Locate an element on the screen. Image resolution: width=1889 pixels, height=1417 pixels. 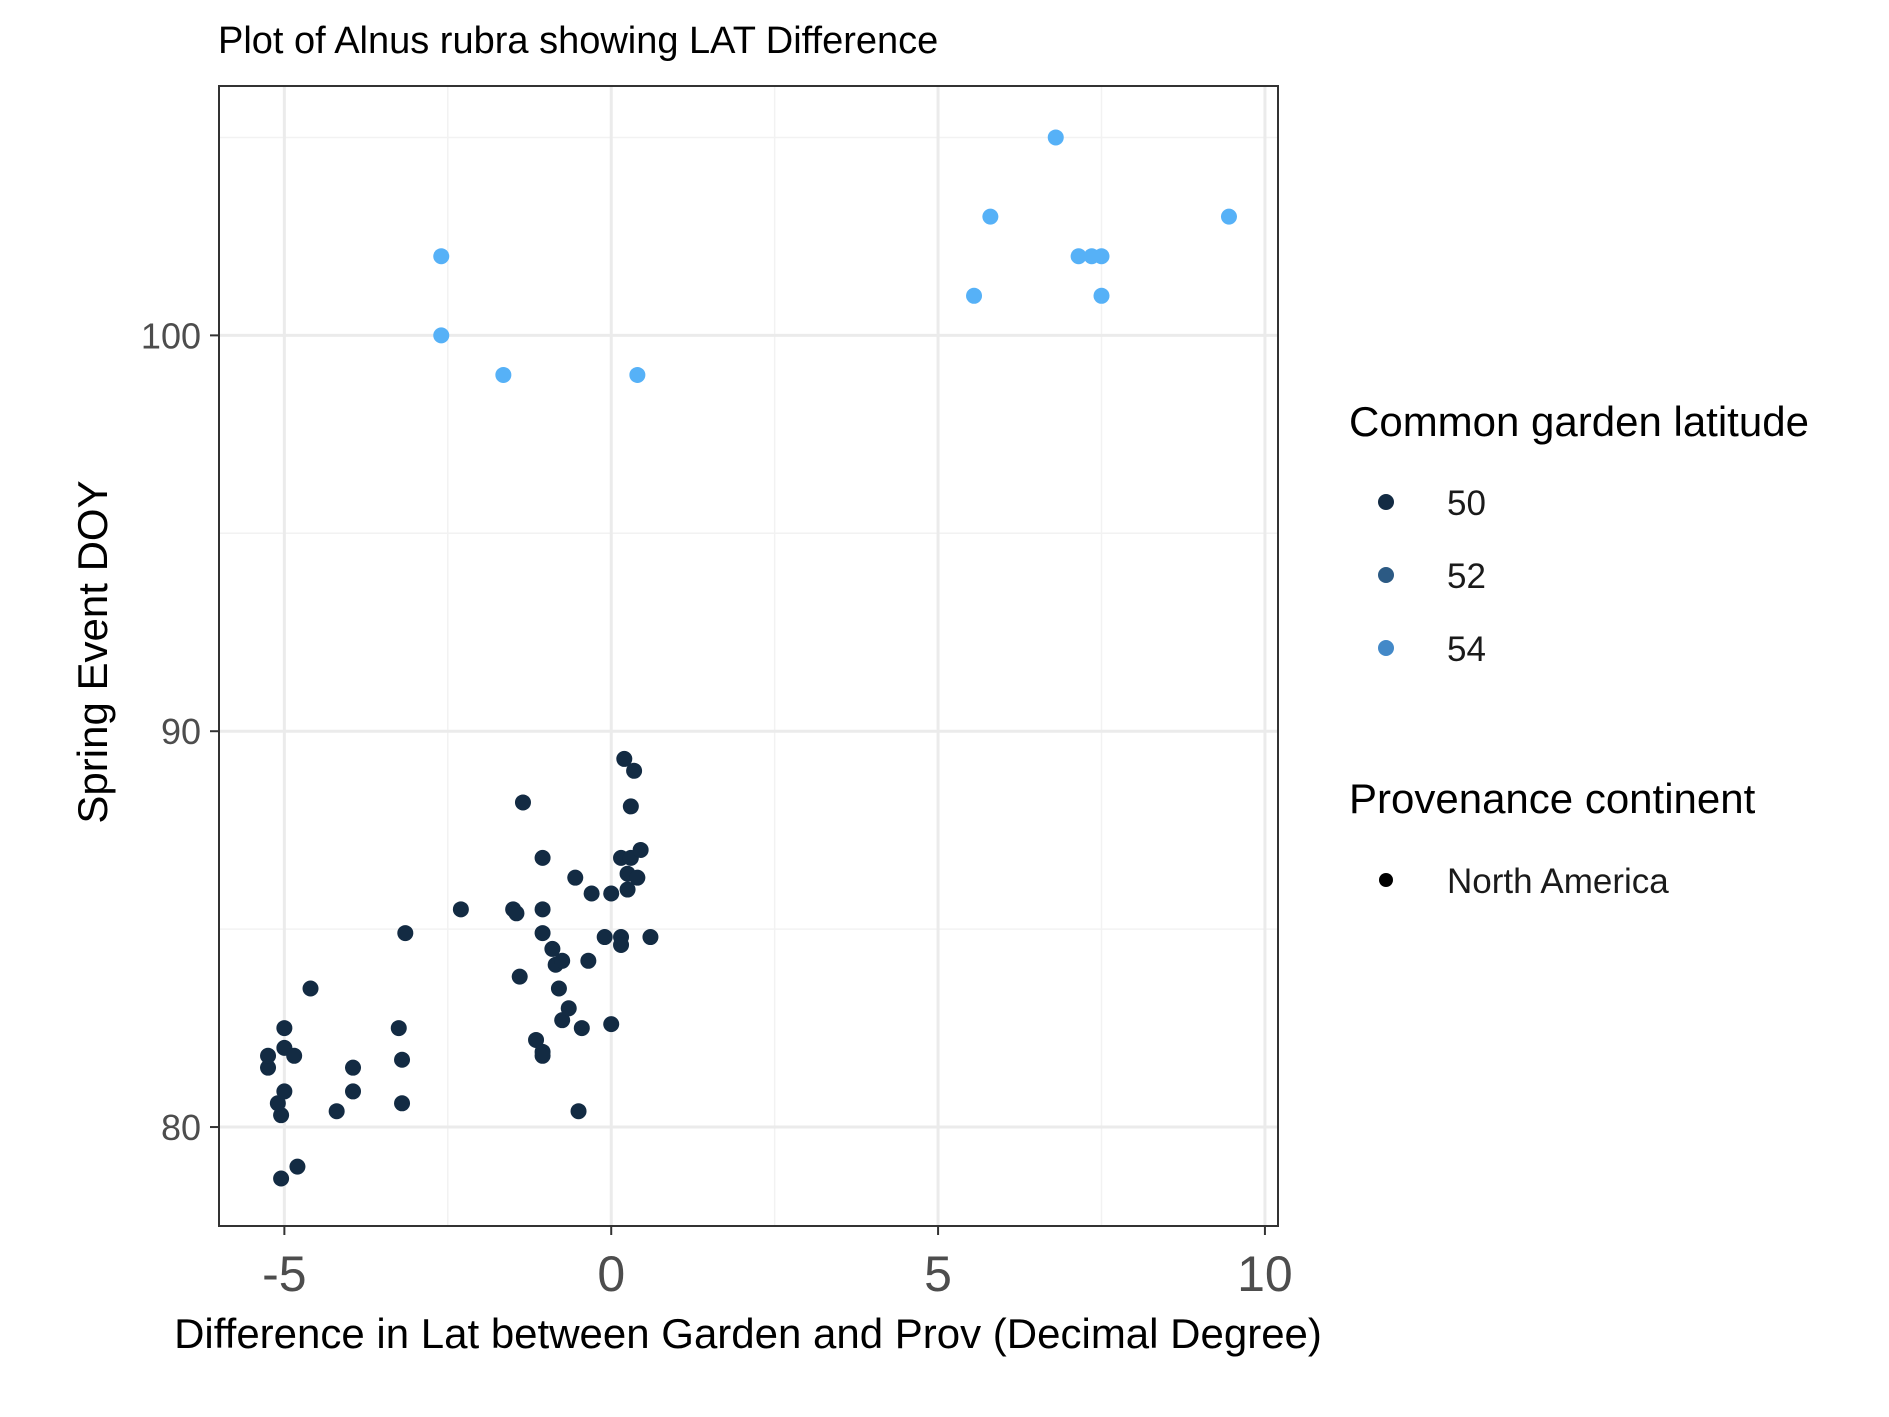
y-tick-label: 90 is located at coordinates (181, 731).